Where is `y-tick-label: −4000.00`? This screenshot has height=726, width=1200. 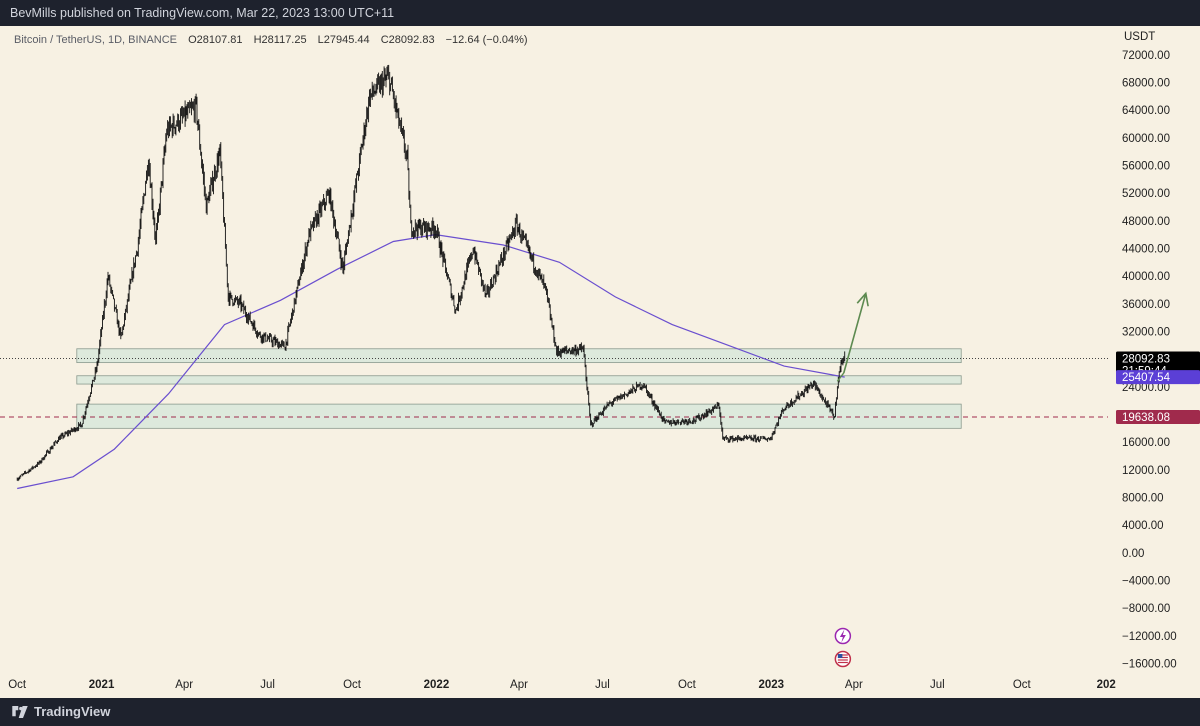 y-tick-label: −4000.00 is located at coordinates (1146, 582).